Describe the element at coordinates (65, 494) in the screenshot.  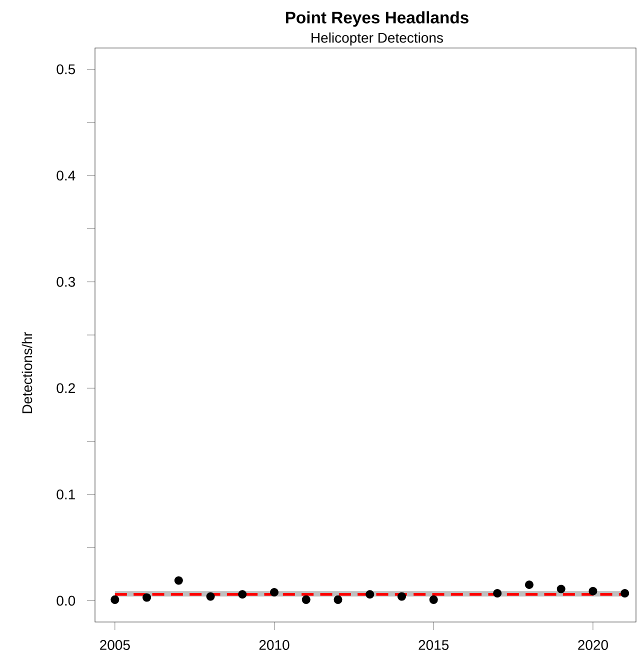
I see `y-tick-label: 0.1` at that location.